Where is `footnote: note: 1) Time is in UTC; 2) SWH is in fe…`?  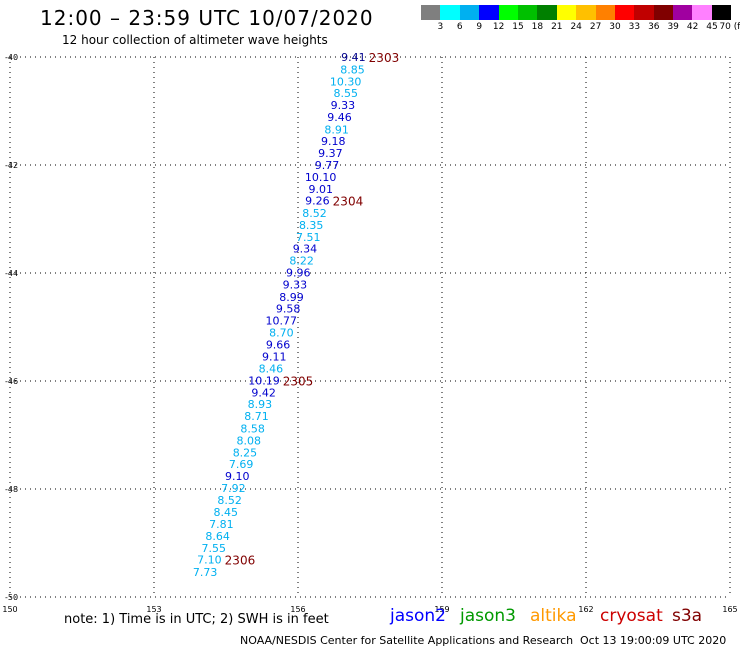
footnote: note: 1) Time is in UTC; 2) SWH is in fe… is located at coordinates (196, 619).